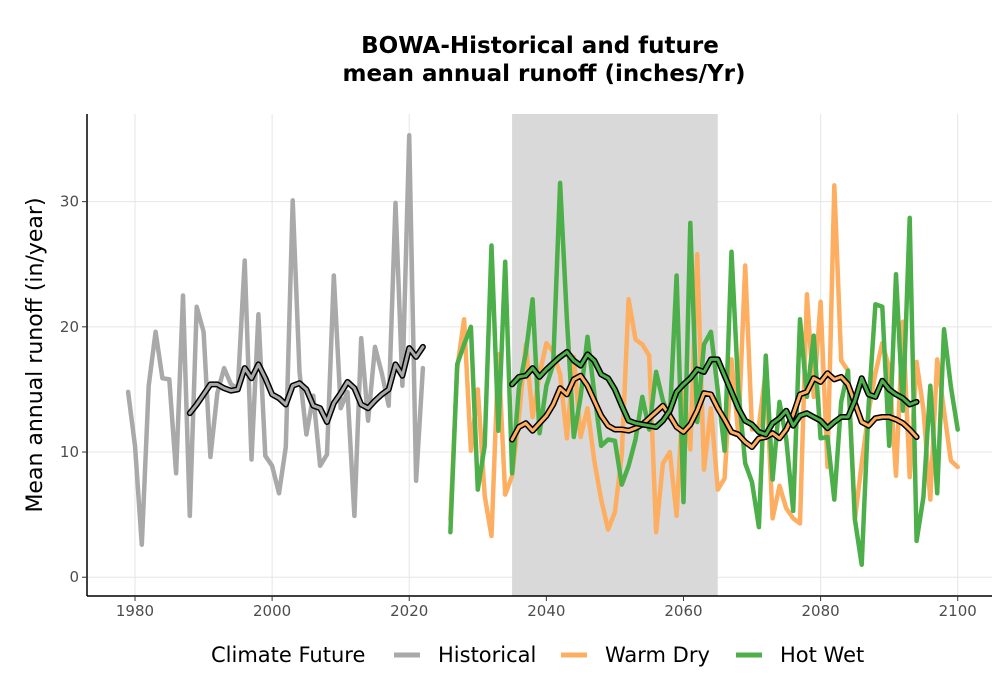 This screenshot has height=700, width=1000. What do you see at coordinates (409, 611) in the screenshot?
I see `x-tick-label: 2020` at bounding box center [409, 611].